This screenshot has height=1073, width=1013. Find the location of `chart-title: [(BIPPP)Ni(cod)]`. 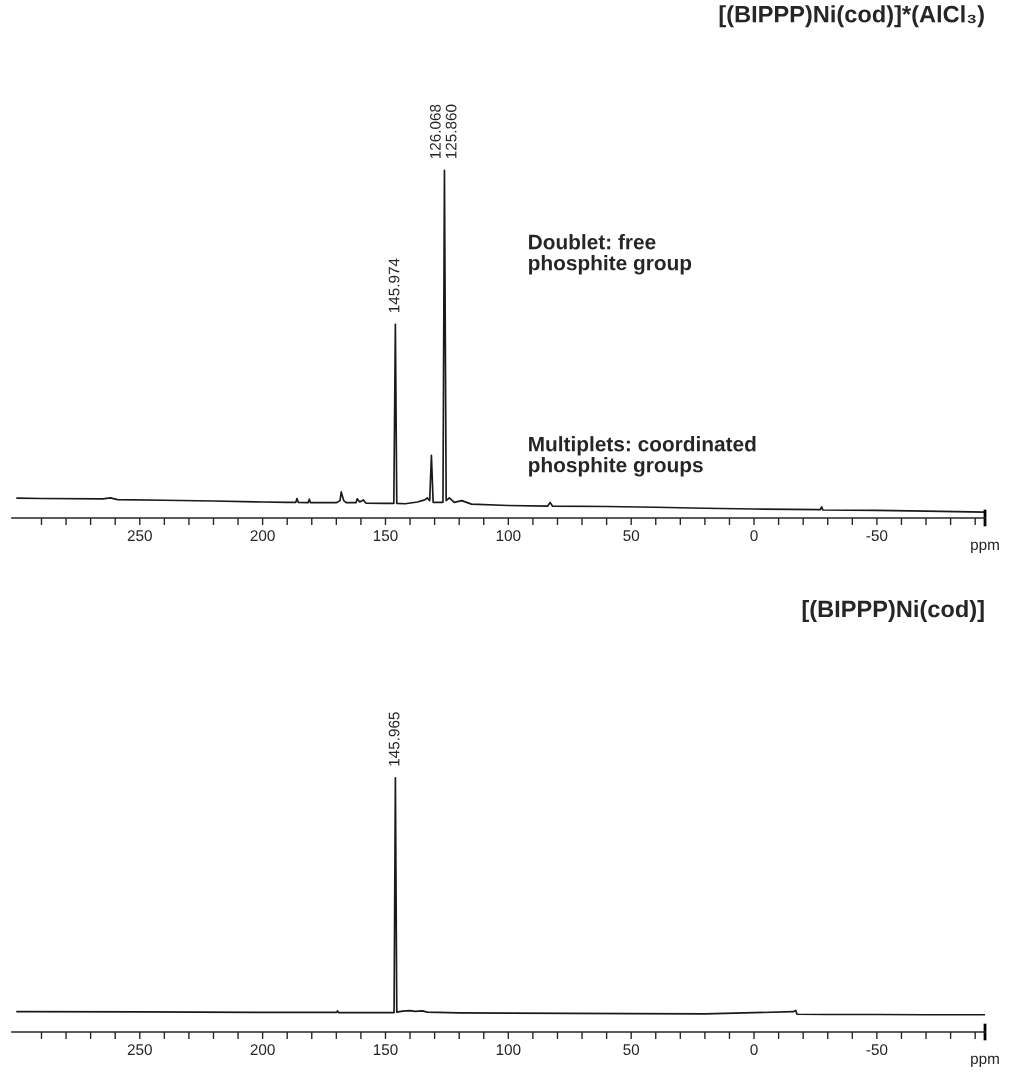

chart-title: [(BIPPP)Ni(cod)] is located at coordinates (893, 611).